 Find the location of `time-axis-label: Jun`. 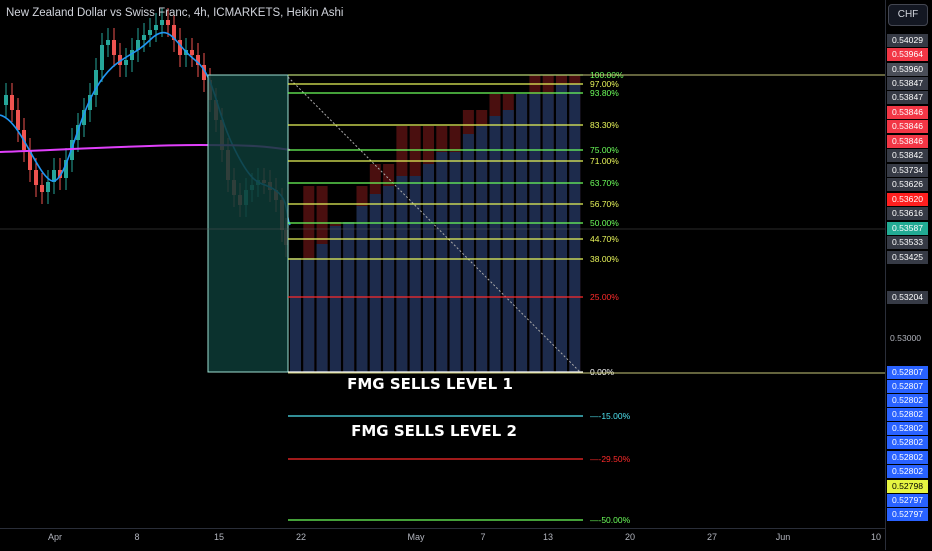

time-axis-label: Jun is located at coordinates (783, 537).